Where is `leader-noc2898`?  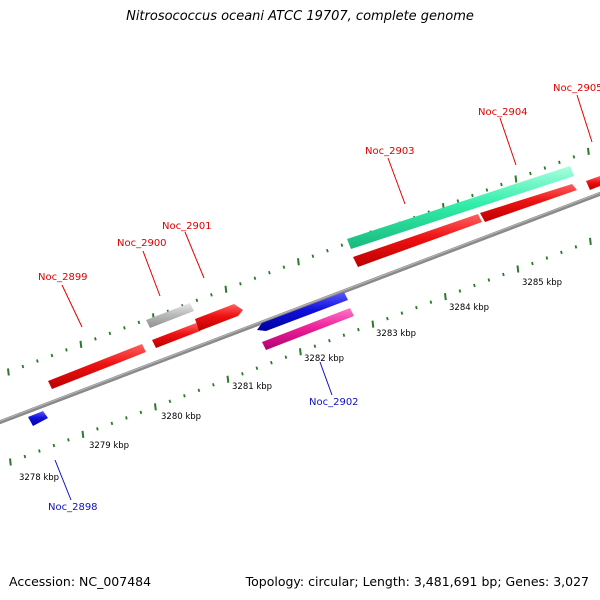
leader-noc2898 is located at coordinates (63, 480).